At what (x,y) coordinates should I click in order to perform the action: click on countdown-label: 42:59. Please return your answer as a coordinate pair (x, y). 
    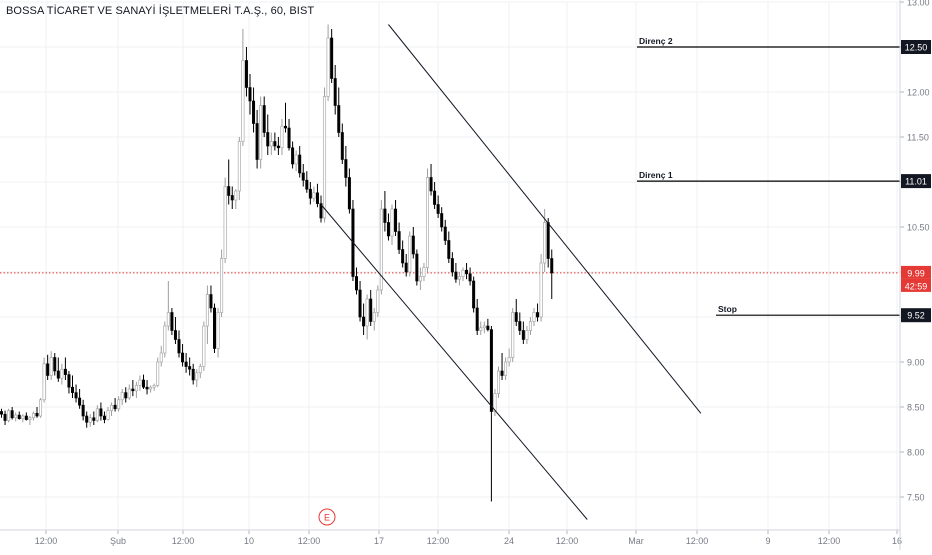
    Looking at the image, I should click on (916, 286).